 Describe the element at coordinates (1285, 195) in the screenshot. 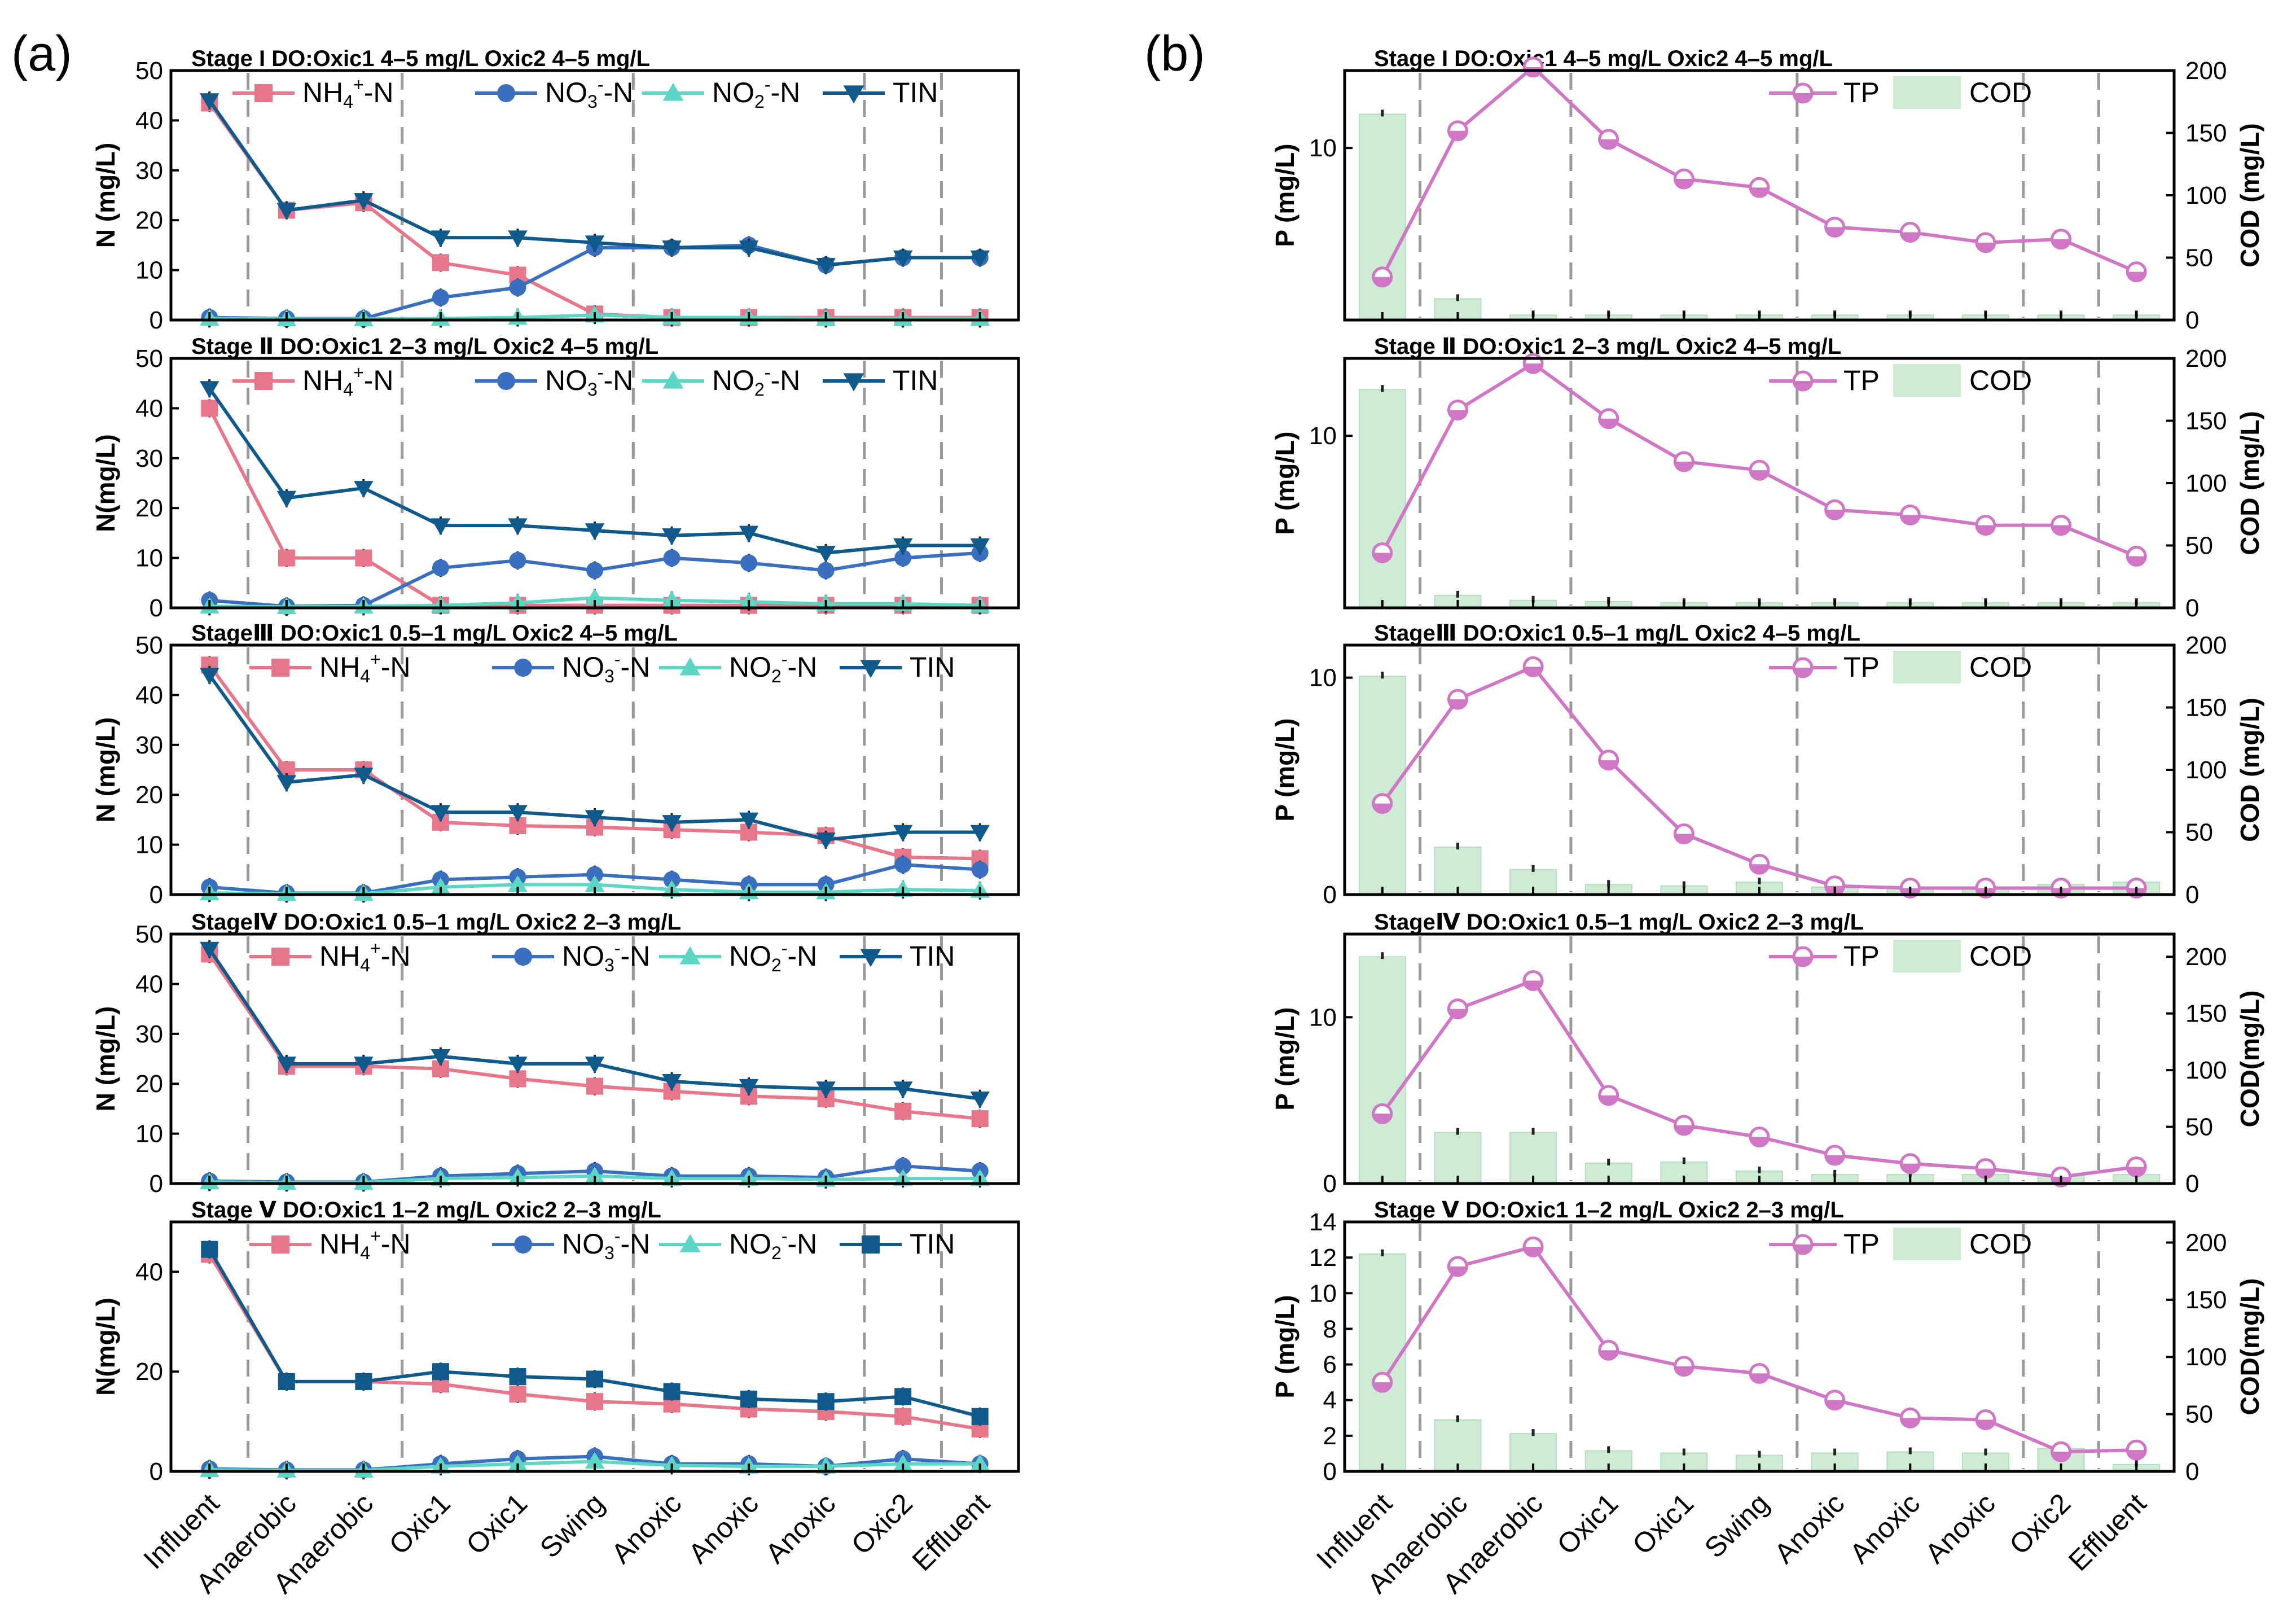

I see `y-left-axis-label: P (mg/L)` at that location.